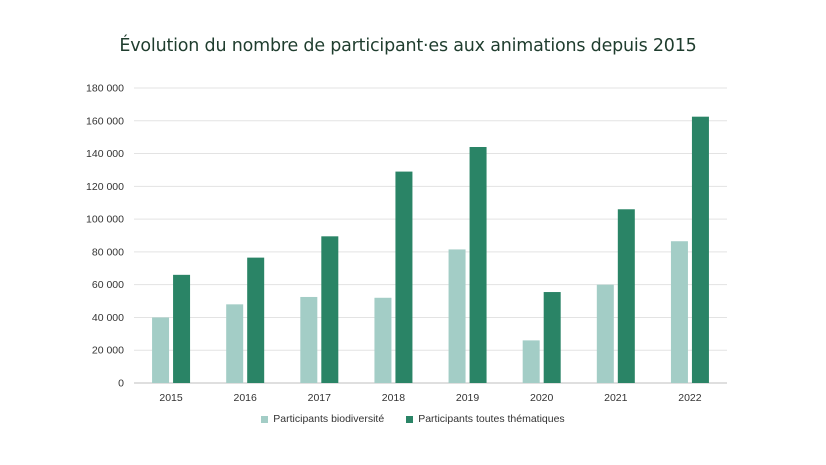 The height and width of the screenshot is (465, 826). What do you see at coordinates (108, 351) in the screenshot?
I see `y-tick-label: 20 000` at bounding box center [108, 351].